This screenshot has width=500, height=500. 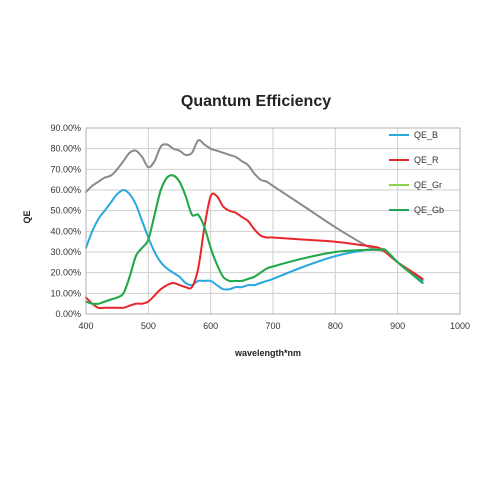 What do you see at coordinates (65, 128) in the screenshot?
I see `y-tick-label: 90.00%` at bounding box center [65, 128].